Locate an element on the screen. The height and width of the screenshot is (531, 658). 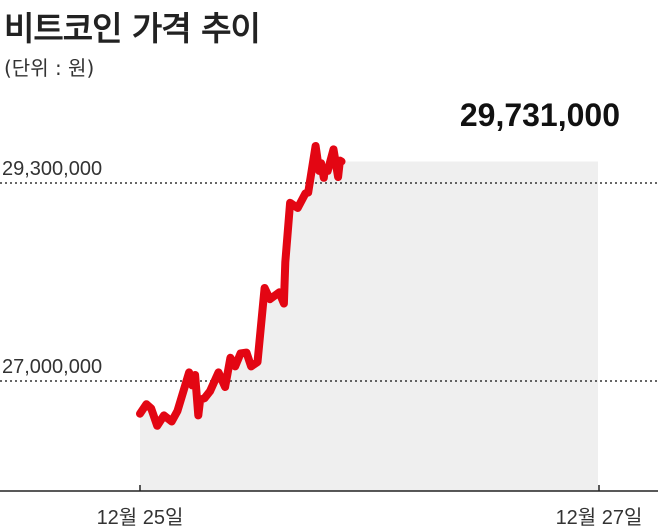
unit-label: (단위 : 원) is located at coordinates (49, 68).